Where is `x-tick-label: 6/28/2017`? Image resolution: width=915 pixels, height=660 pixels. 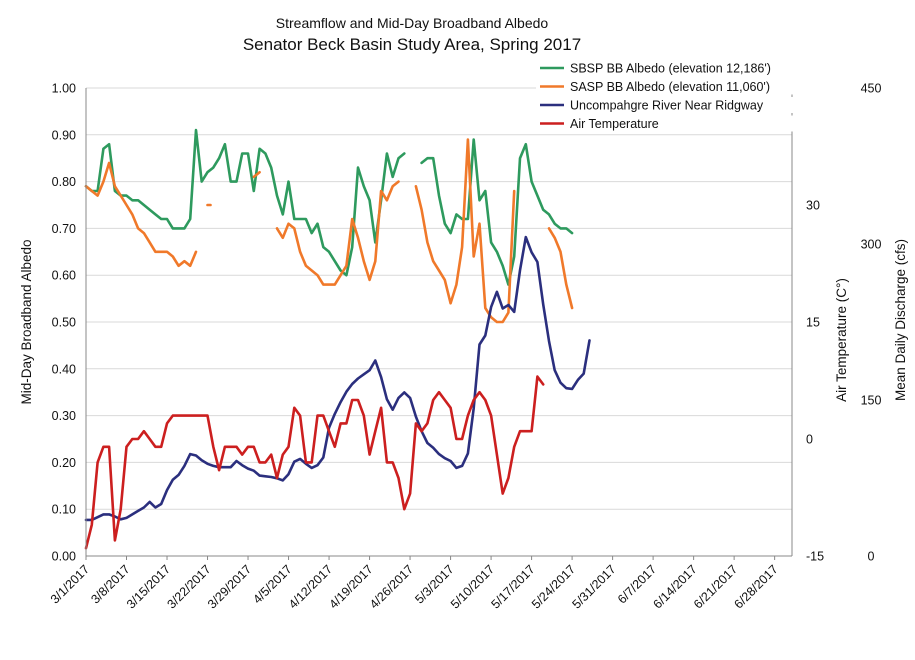
x-tick-label: 6/28/2017 is located at coordinates (756, 586).